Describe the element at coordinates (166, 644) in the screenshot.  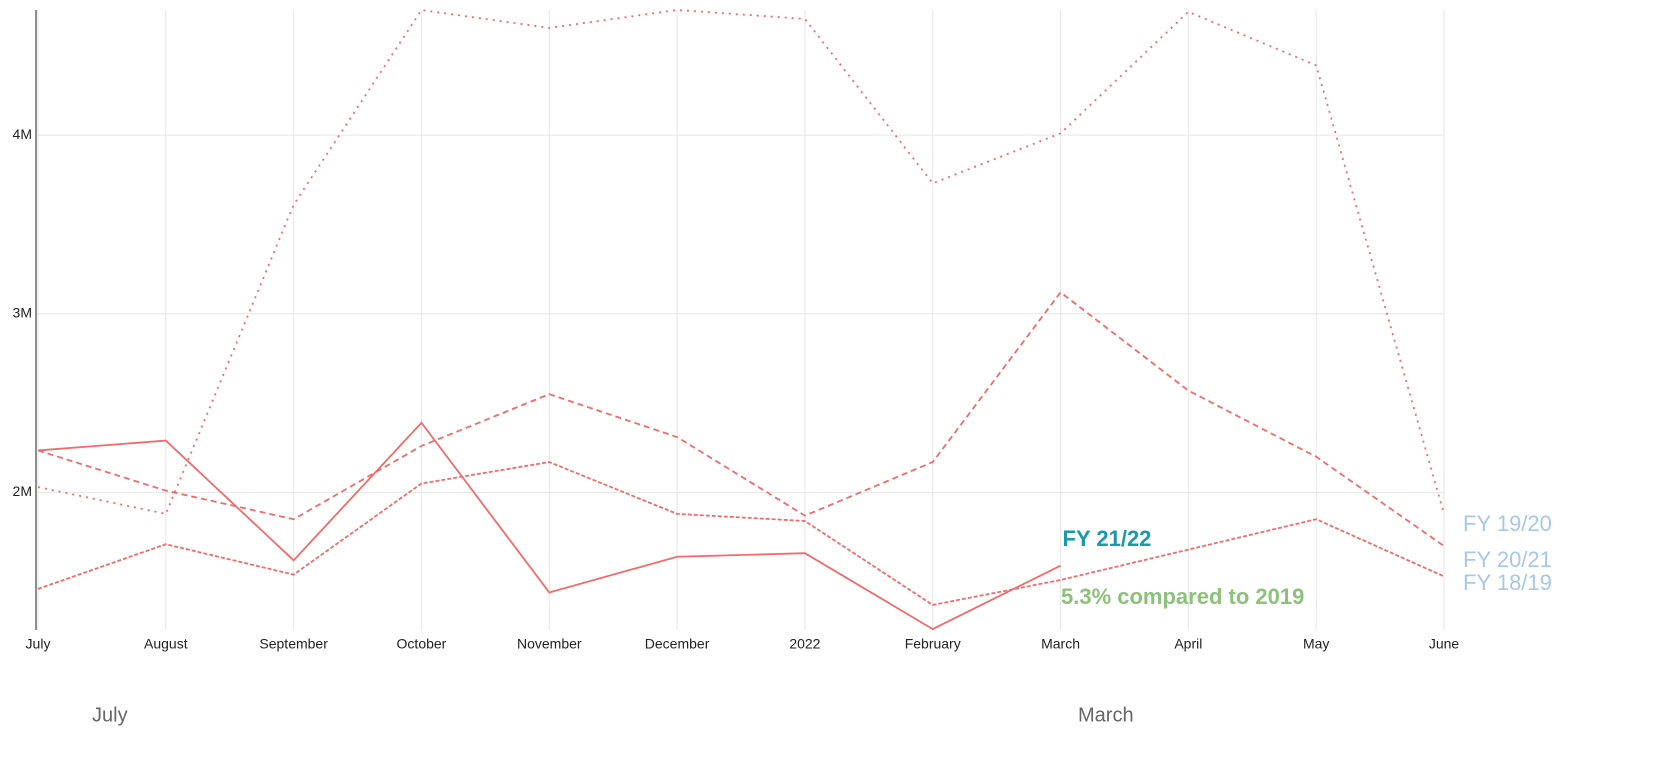
I see `x-tick-label: August` at that location.